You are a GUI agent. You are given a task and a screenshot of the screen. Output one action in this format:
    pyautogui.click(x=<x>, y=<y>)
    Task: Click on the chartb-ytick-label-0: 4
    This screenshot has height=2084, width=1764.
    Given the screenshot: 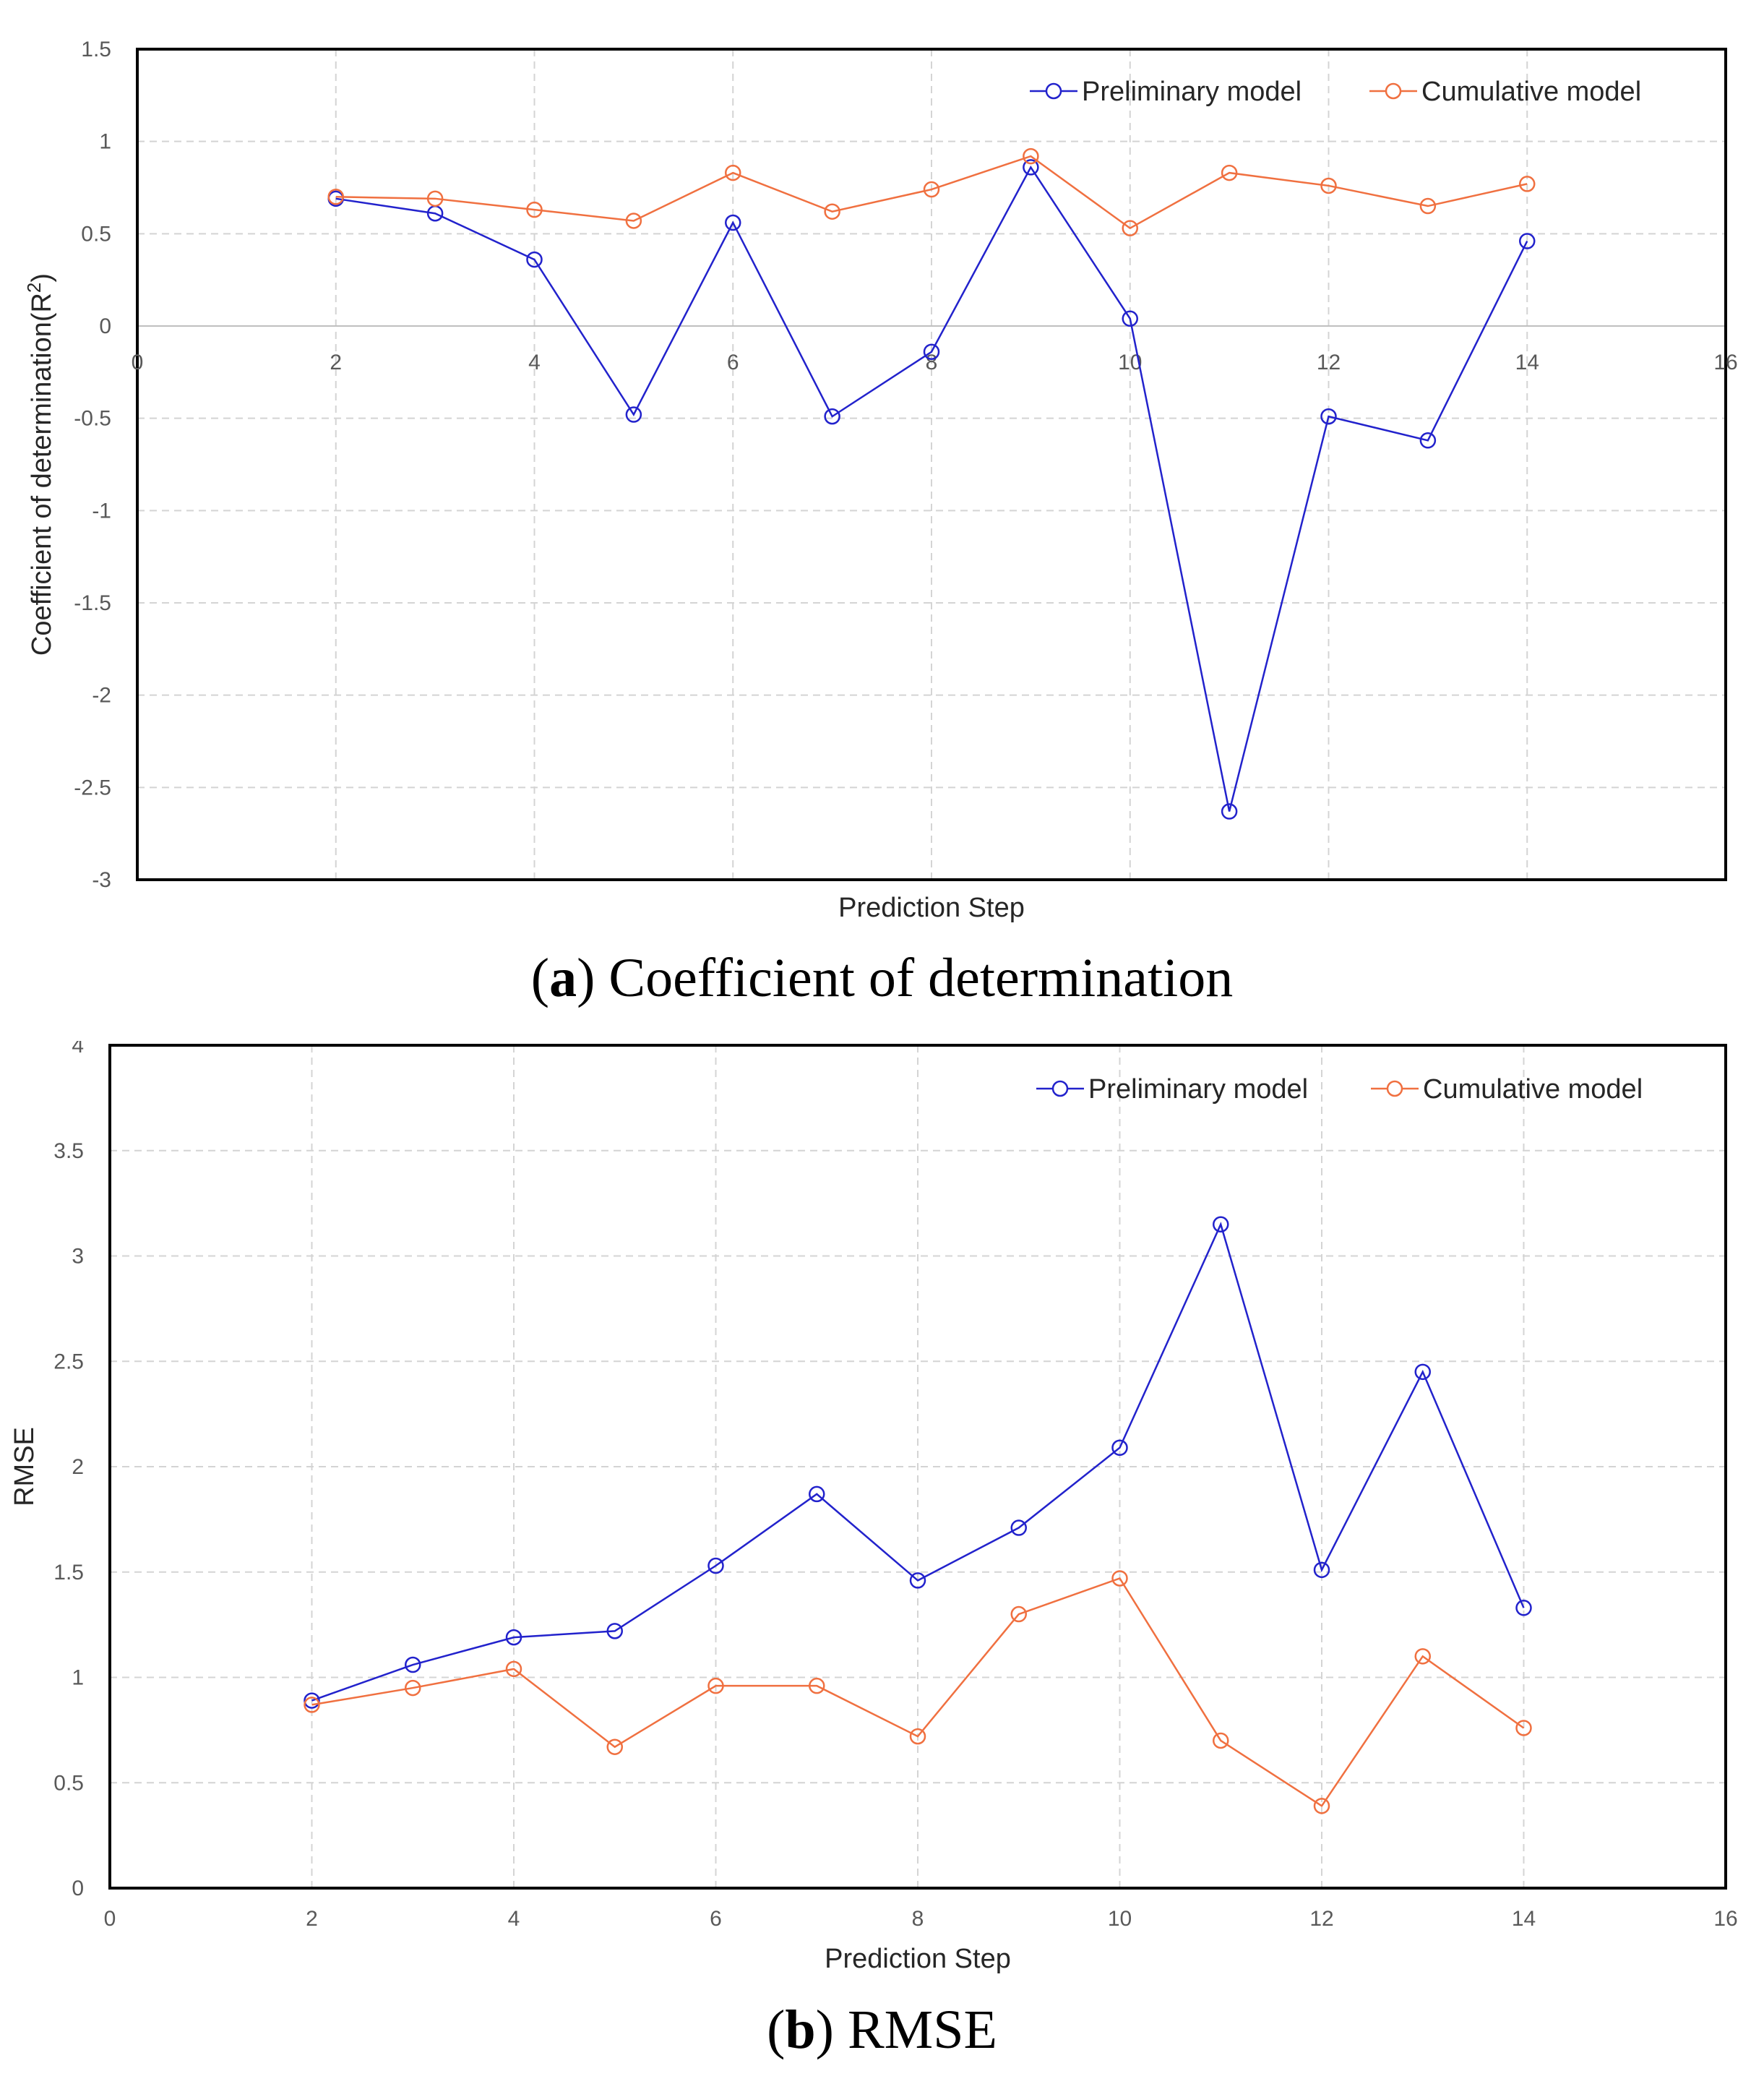 What is the action you would take?
    pyautogui.click(x=78, y=1049)
    